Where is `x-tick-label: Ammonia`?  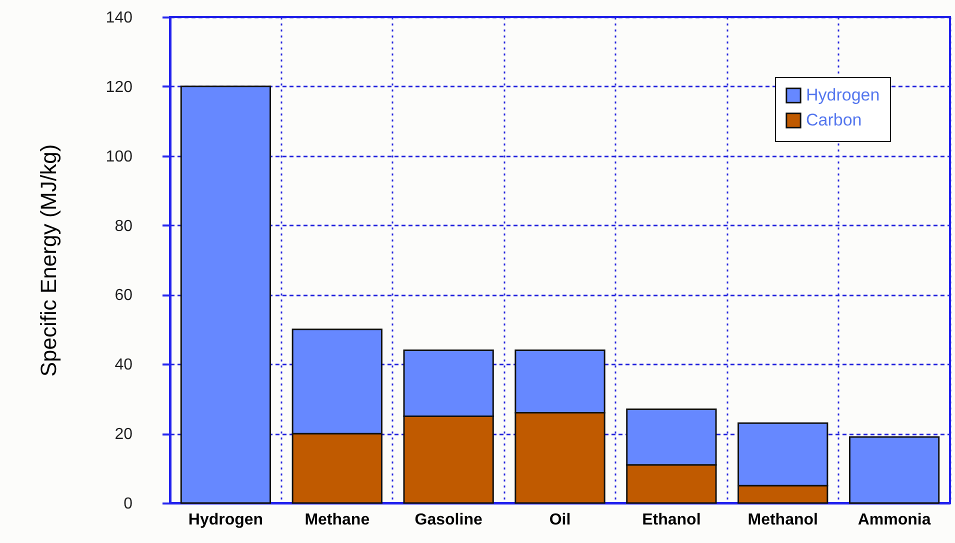
x-tick-label: Ammonia is located at coordinates (894, 520).